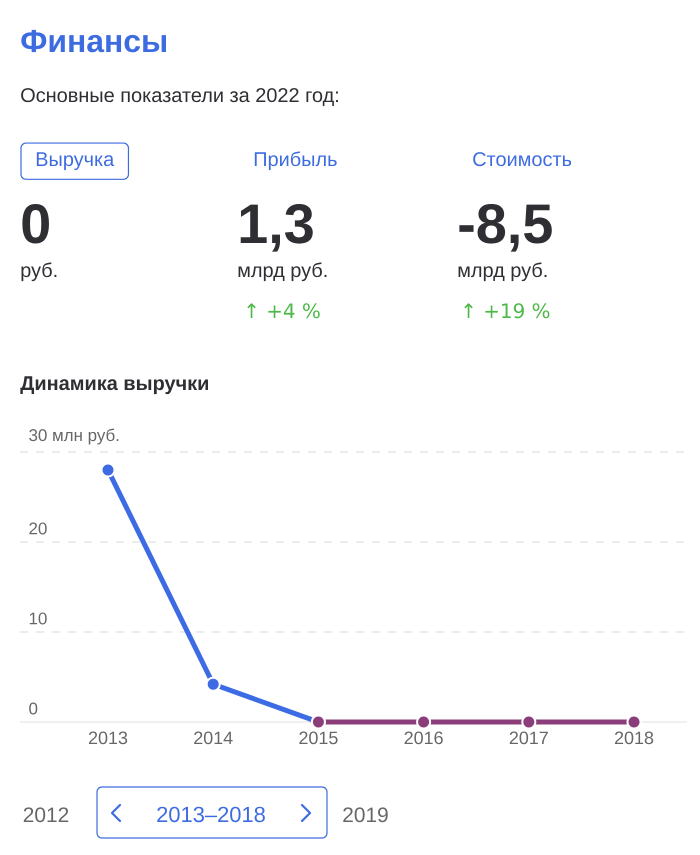 The image size is (700, 855). Describe the element at coordinates (73, 436) in the screenshot. I see `y-tick-label: 30 млн руб.` at that location.